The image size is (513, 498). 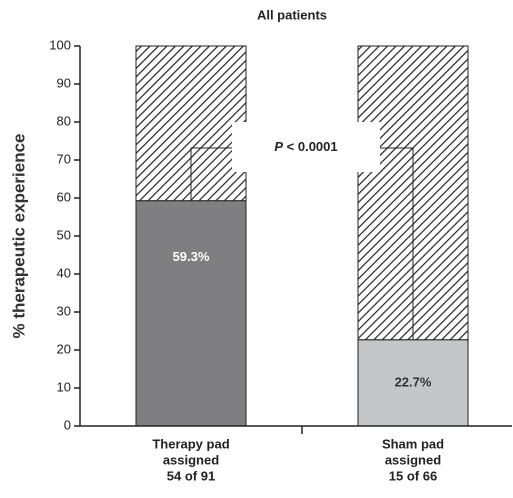 What do you see at coordinates (64, 158) in the screenshot?
I see `y-tick-label: 70` at bounding box center [64, 158].